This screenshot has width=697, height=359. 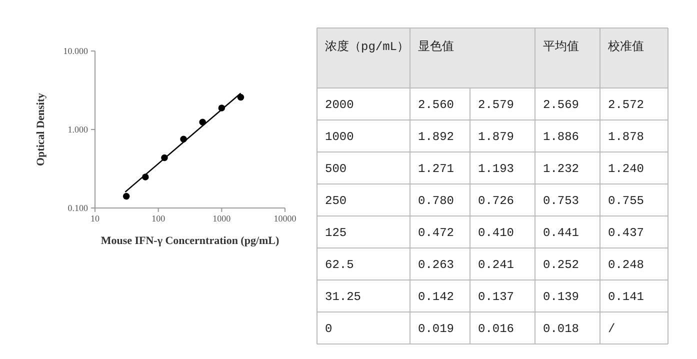 What do you see at coordinates (561, 297) in the screenshot?
I see `data-label: 0.139` at bounding box center [561, 297].